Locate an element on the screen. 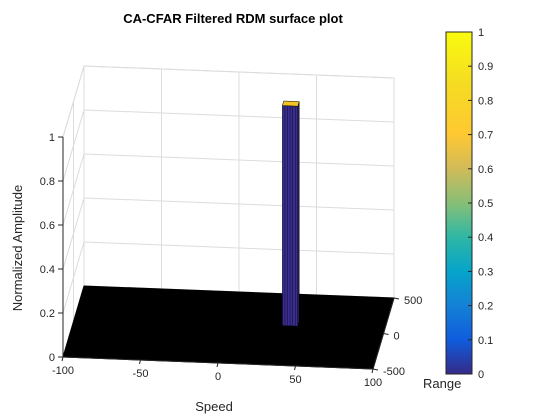 The height and width of the screenshot is (420, 560). colorbar is located at coordinates (459, 203).